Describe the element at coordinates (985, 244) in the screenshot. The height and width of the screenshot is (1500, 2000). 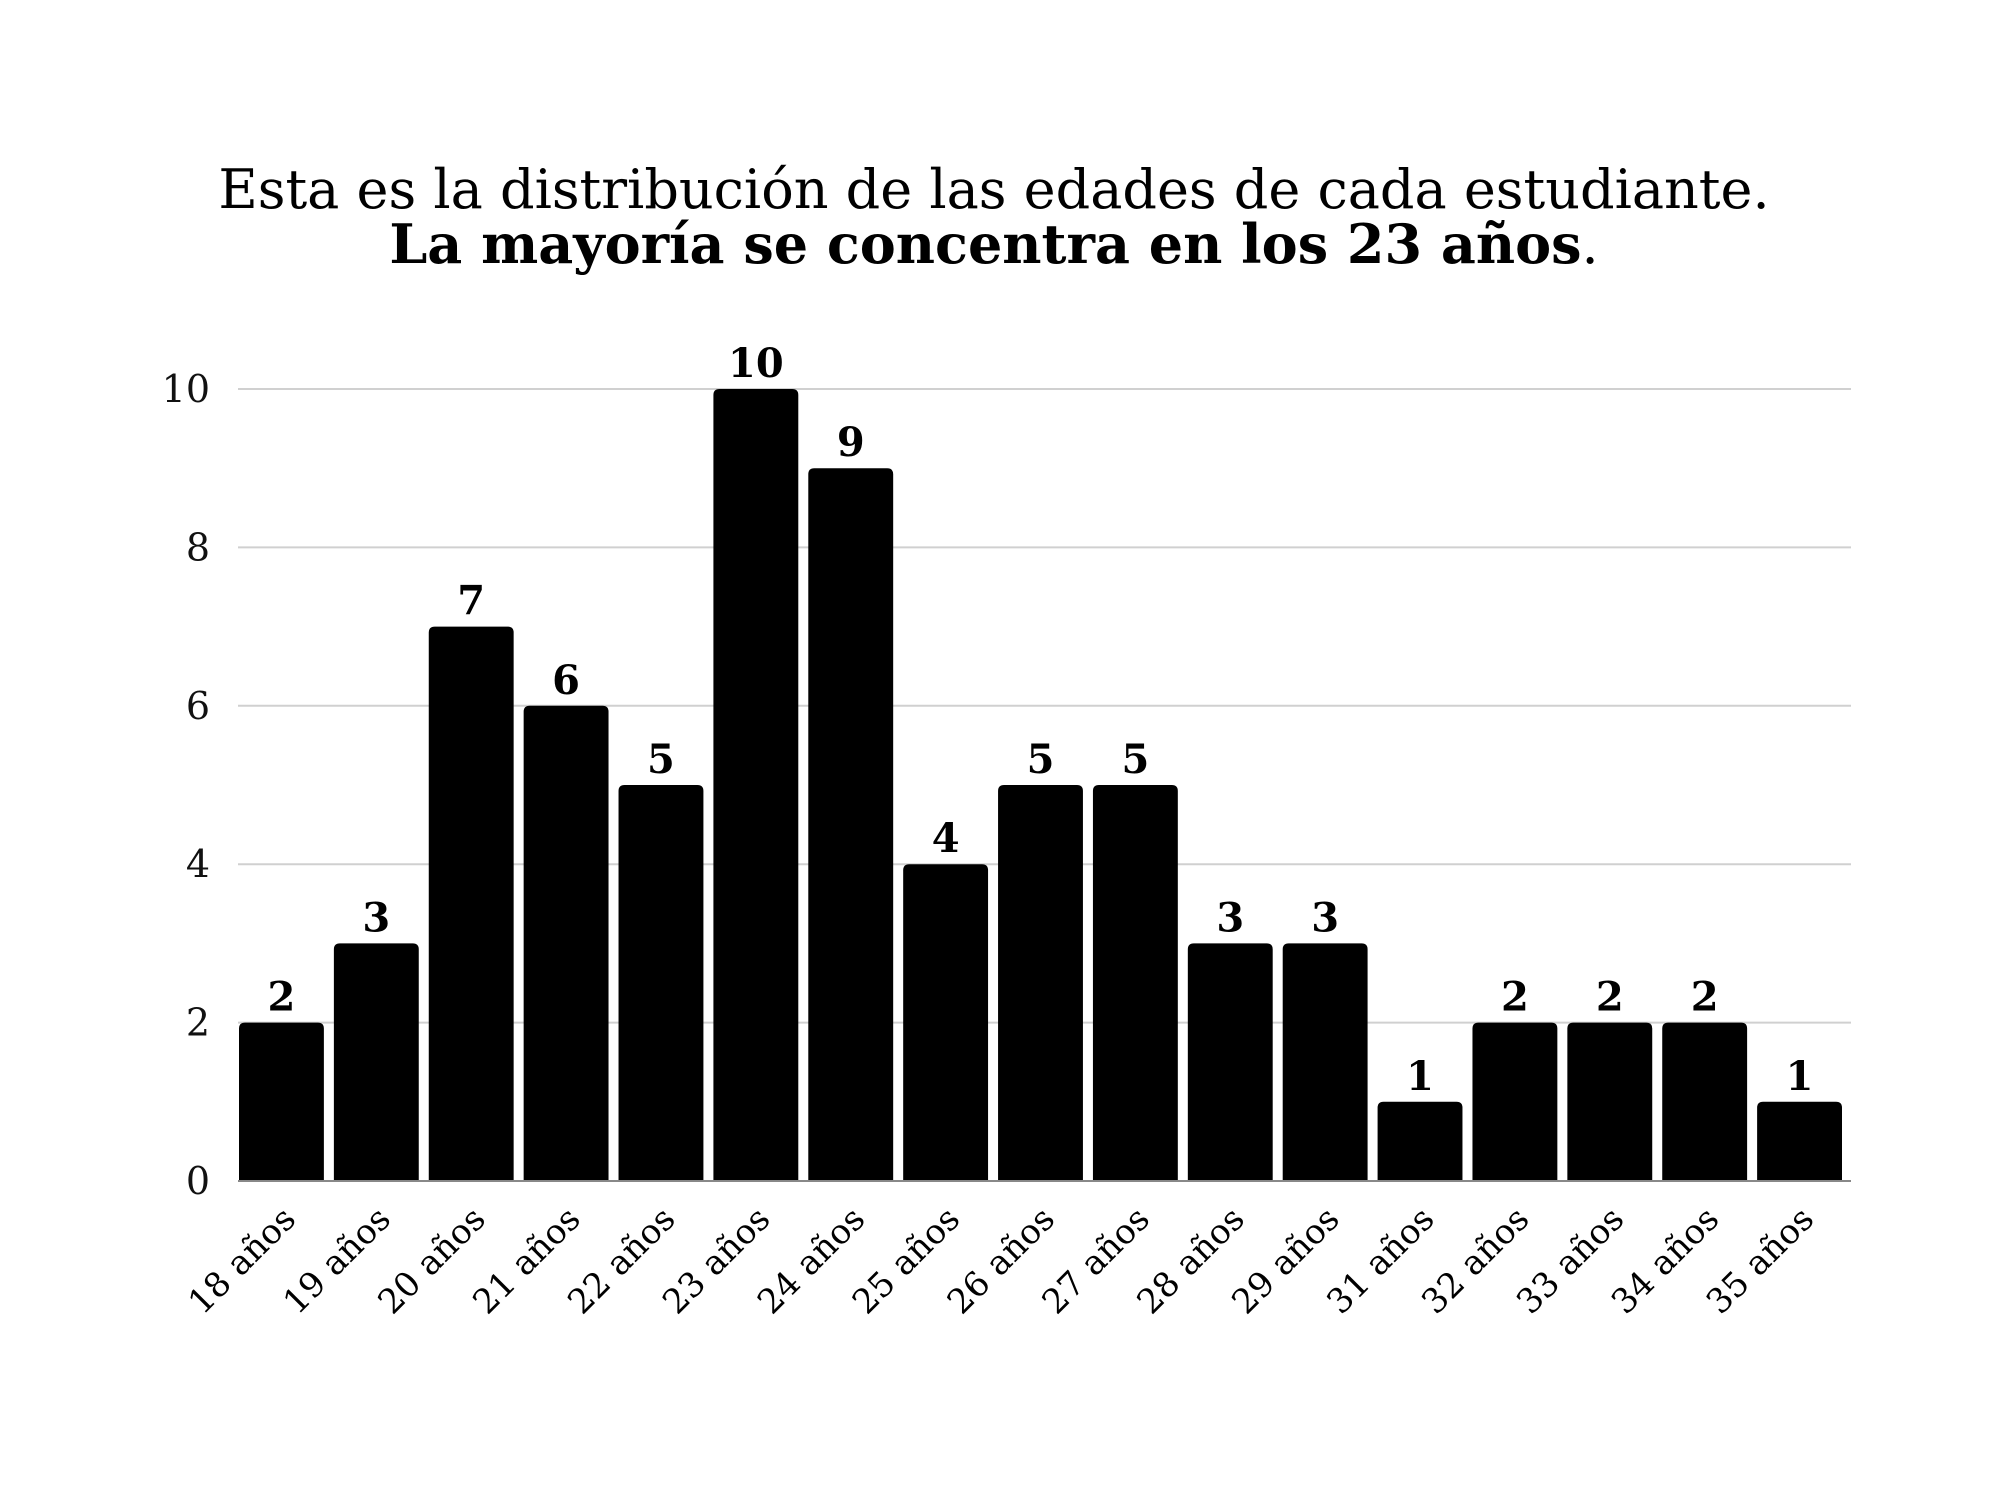
I see `subtitle-bold: La mayoría se concentra en los 23 años` at that location.